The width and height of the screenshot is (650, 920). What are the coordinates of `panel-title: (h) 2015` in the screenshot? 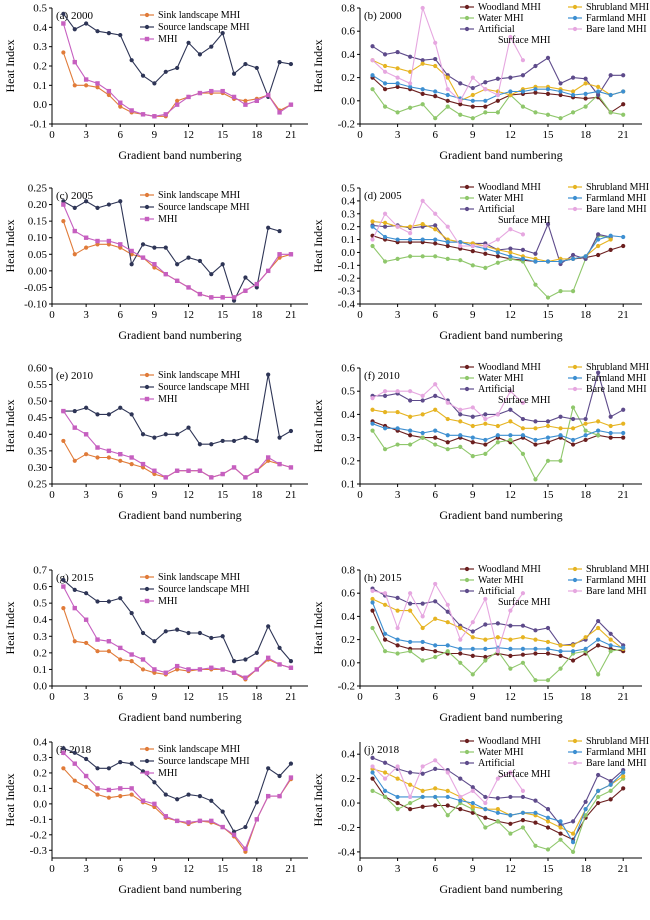 It's located at (383, 578).